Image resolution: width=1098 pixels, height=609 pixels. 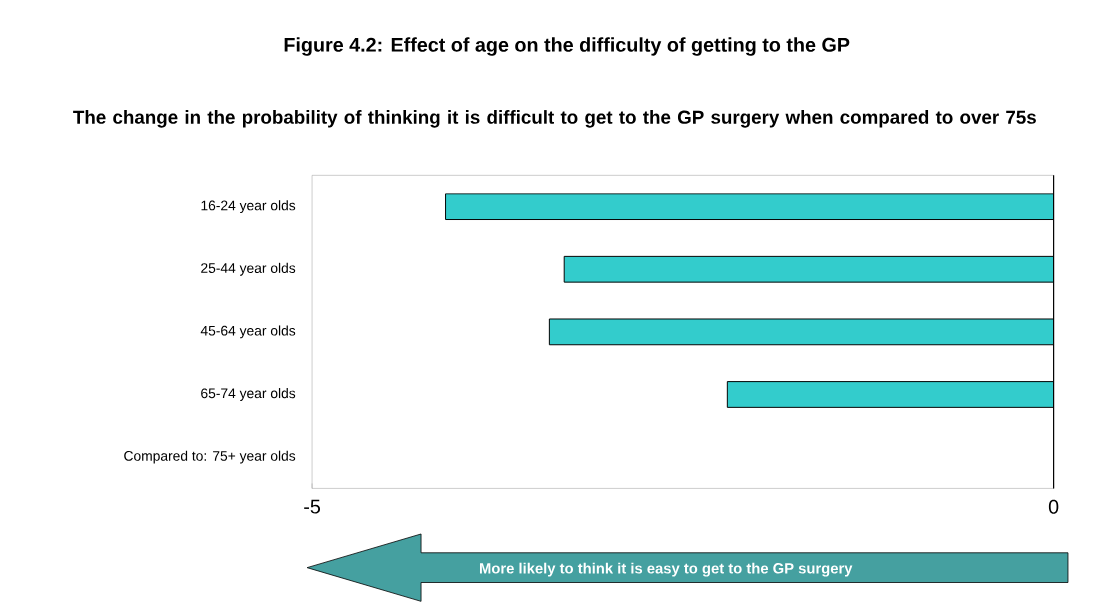 I want to click on x-tick-label: -5, so click(x=312, y=506).